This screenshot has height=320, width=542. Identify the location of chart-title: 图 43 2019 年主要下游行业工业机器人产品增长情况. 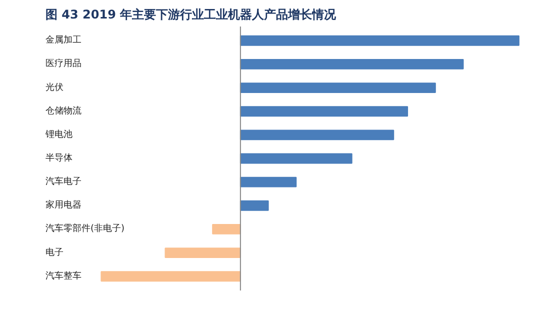
(192, 15).